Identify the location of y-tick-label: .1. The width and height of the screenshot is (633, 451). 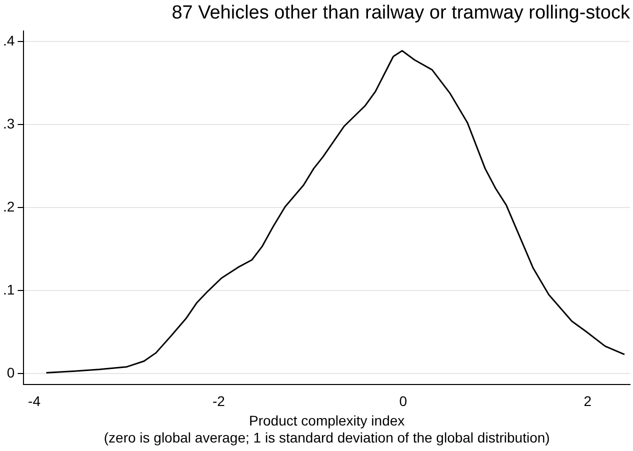
(8, 289).